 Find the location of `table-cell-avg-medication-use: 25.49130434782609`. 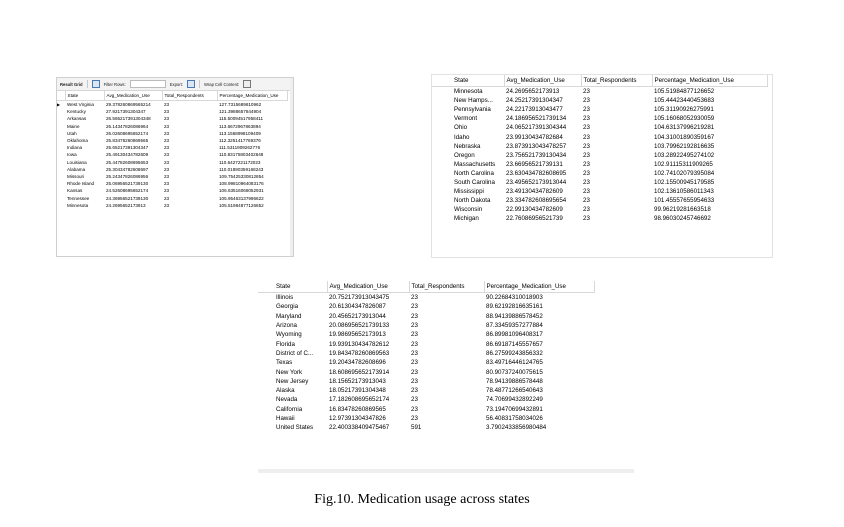

table-cell-avg-medication-use: 25.49130434782609 is located at coordinates (127, 155).